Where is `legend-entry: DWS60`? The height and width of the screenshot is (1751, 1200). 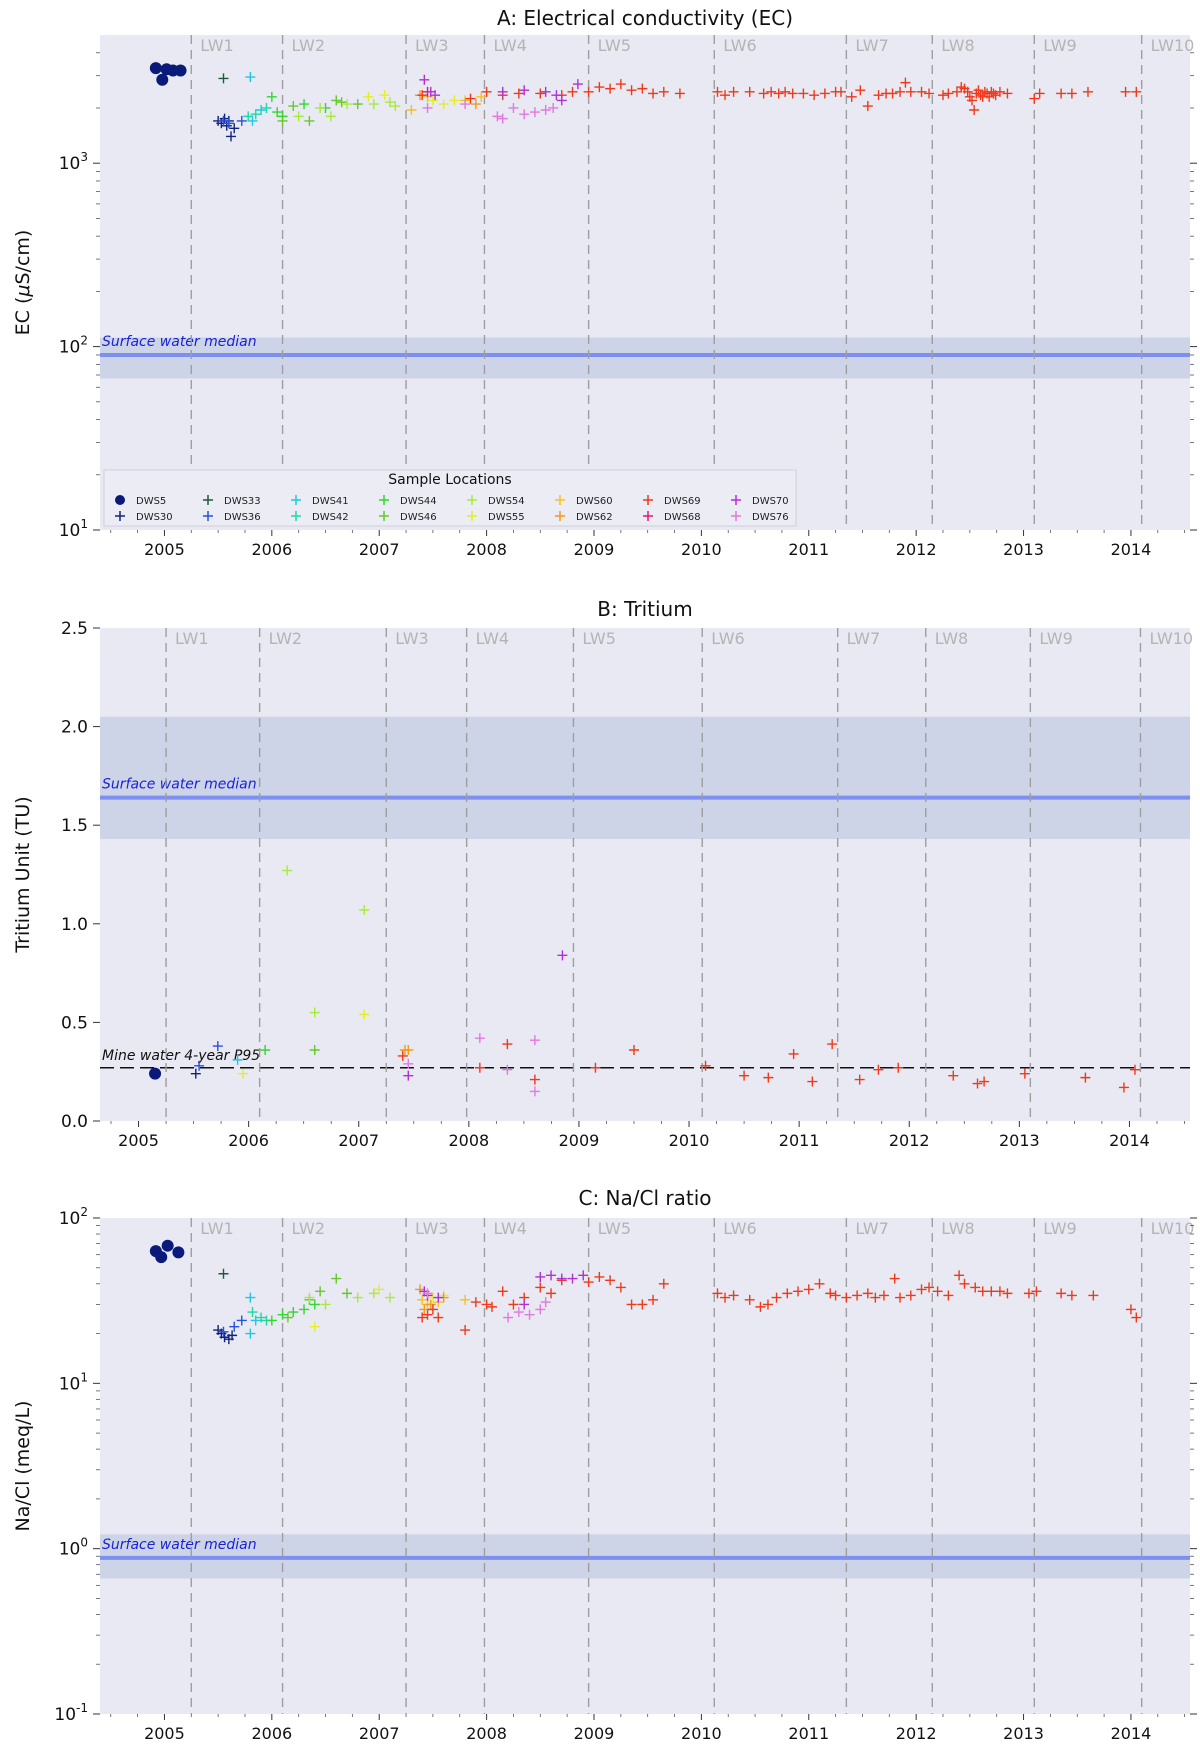 legend-entry: DWS60 is located at coordinates (594, 501).